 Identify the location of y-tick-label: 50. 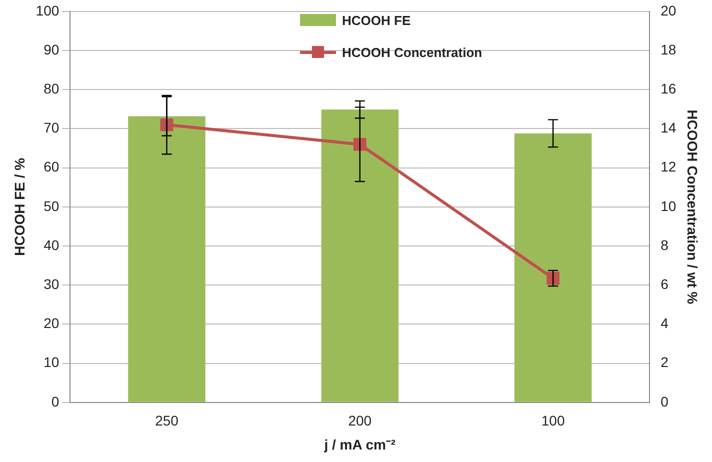
(52, 206).